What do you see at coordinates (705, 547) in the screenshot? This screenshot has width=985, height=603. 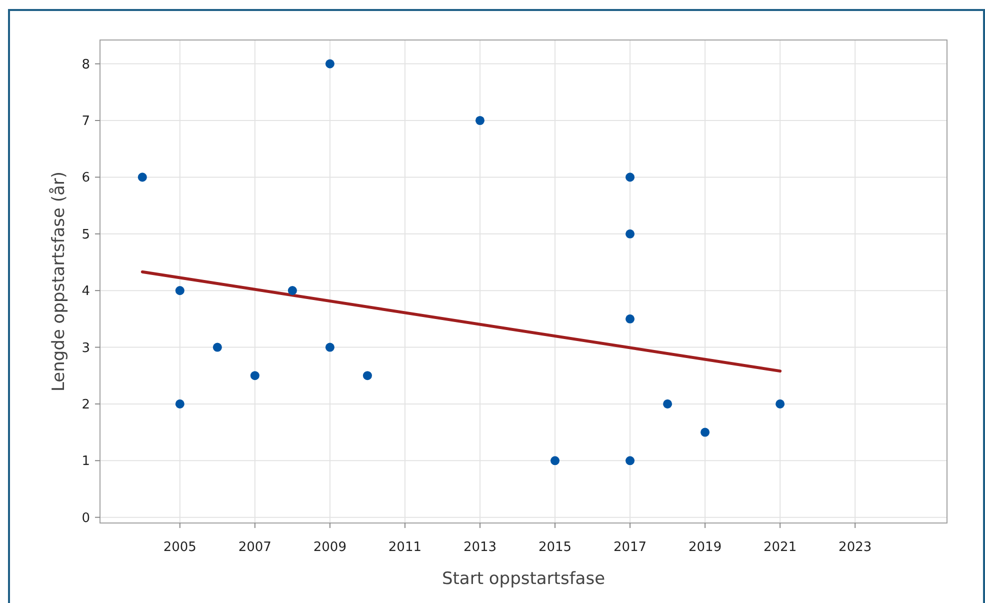 I see `x-tick-label: 2019` at bounding box center [705, 547].